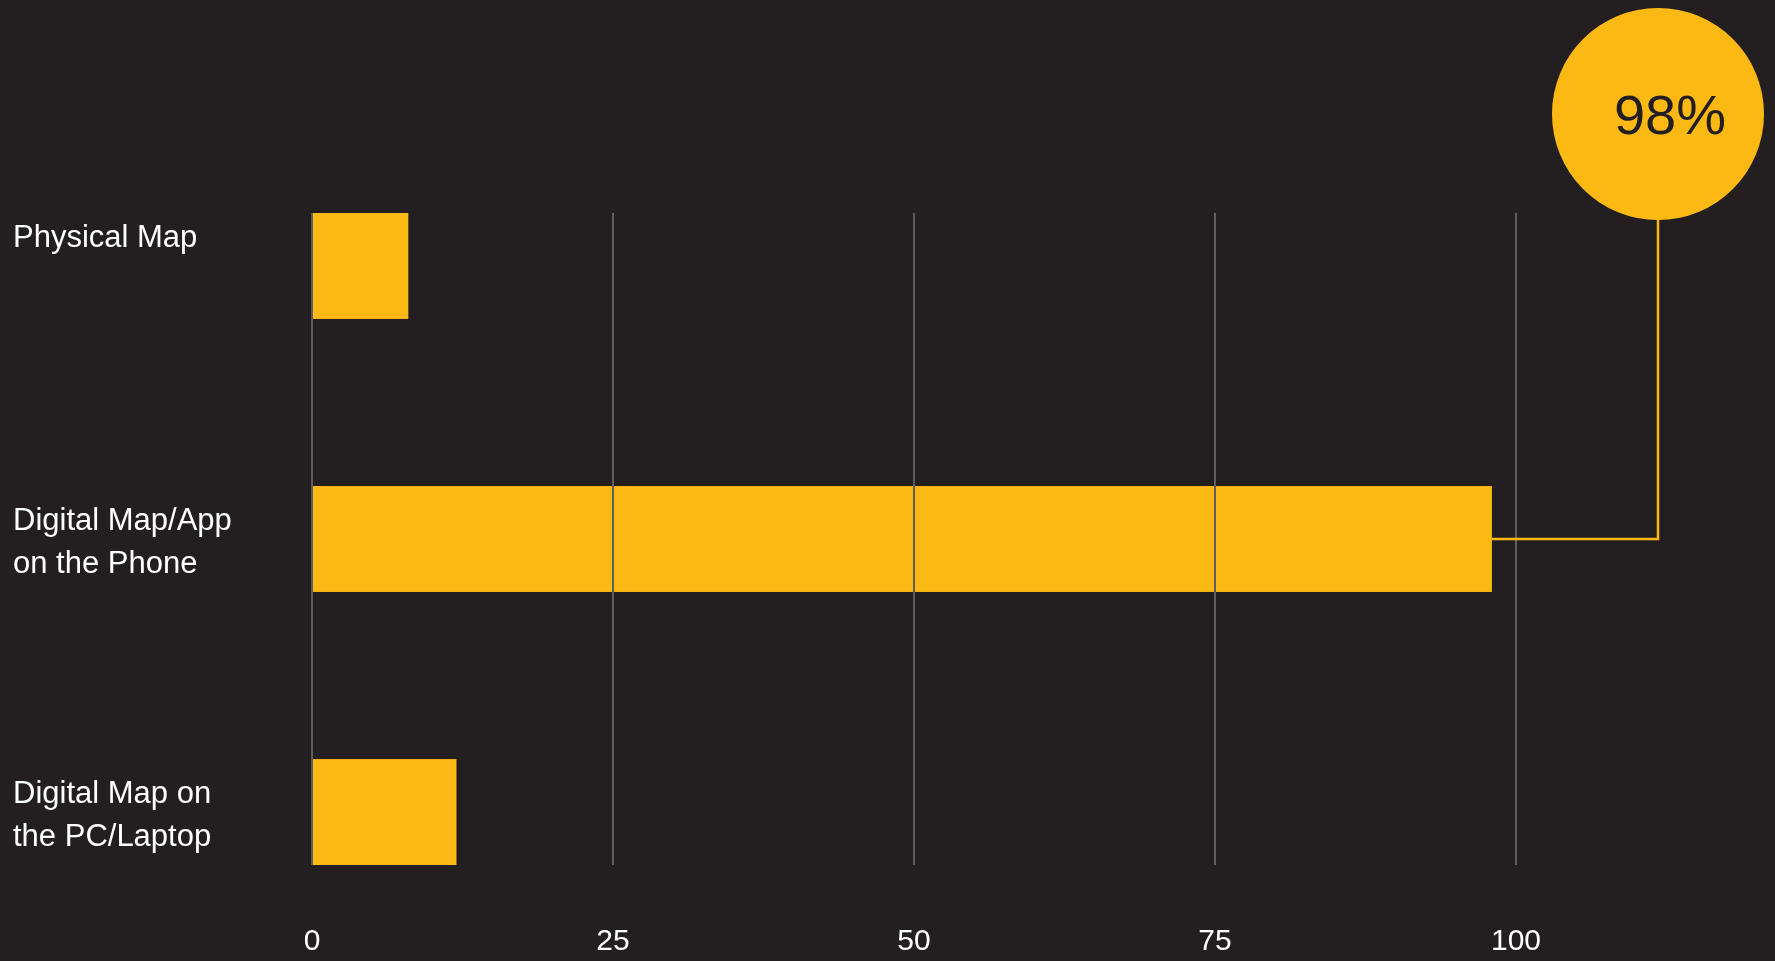 The image size is (1775, 961). What do you see at coordinates (312, 939) in the screenshot?
I see `x-tick-label: 0` at bounding box center [312, 939].